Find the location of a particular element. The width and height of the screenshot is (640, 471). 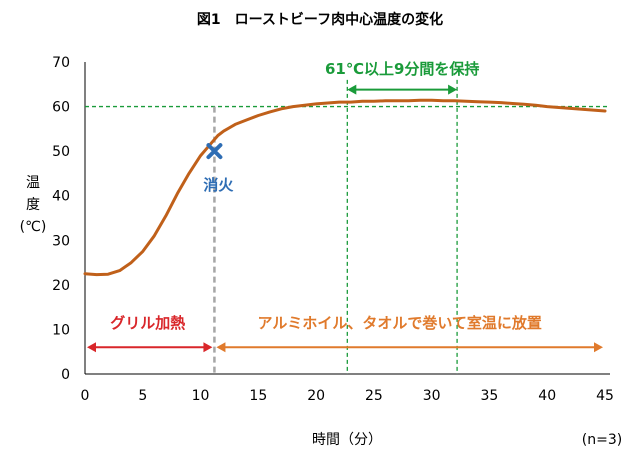

y-axis-label-line: 度 is located at coordinates (33, 205).